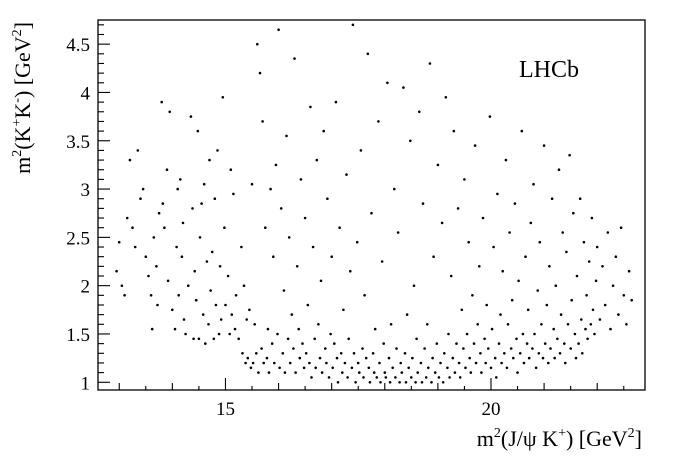  I want to click on x-axis-ticks, so click(371, 384).